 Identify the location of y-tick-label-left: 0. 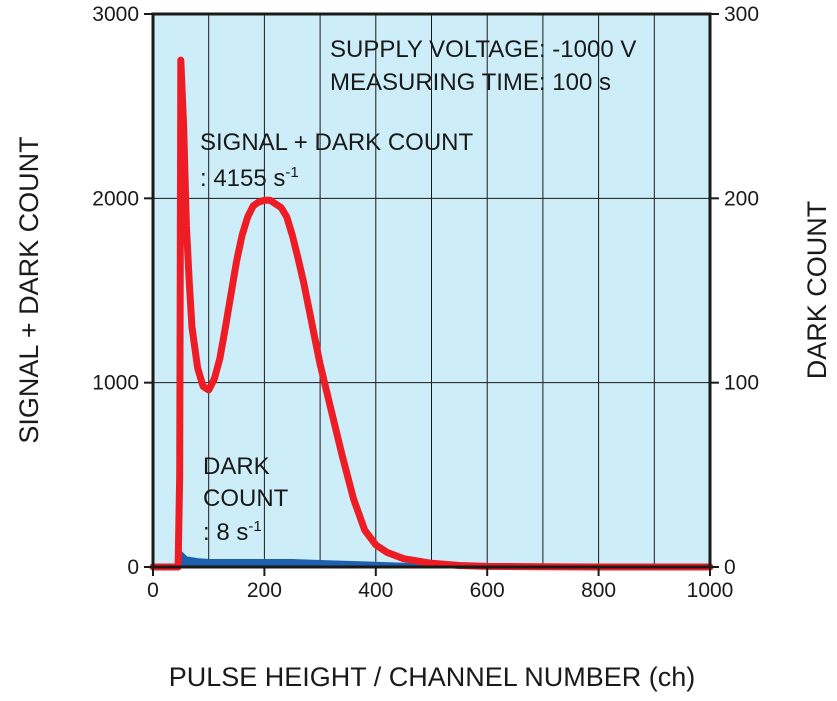
(133, 567).